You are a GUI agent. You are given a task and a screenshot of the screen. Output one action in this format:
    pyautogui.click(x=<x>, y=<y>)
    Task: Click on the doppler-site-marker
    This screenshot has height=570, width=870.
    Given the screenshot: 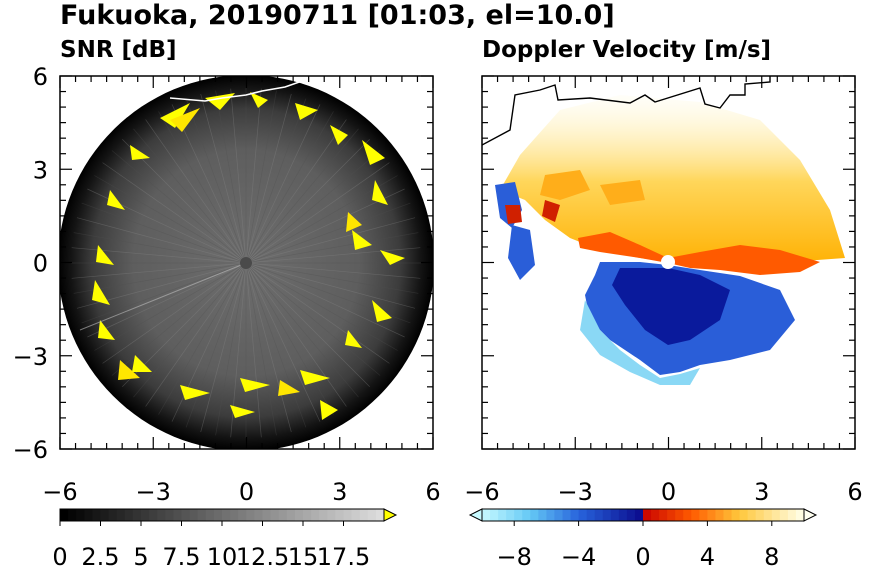 What is the action you would take?
    pyautogui.click(x=668, y=262)
    